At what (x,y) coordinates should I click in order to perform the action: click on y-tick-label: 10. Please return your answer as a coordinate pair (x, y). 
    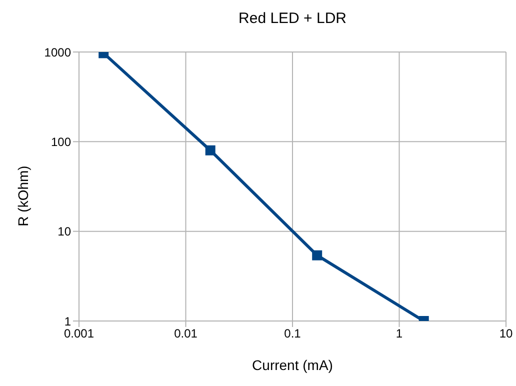
    Looking at the image, I should click on (65, 231).